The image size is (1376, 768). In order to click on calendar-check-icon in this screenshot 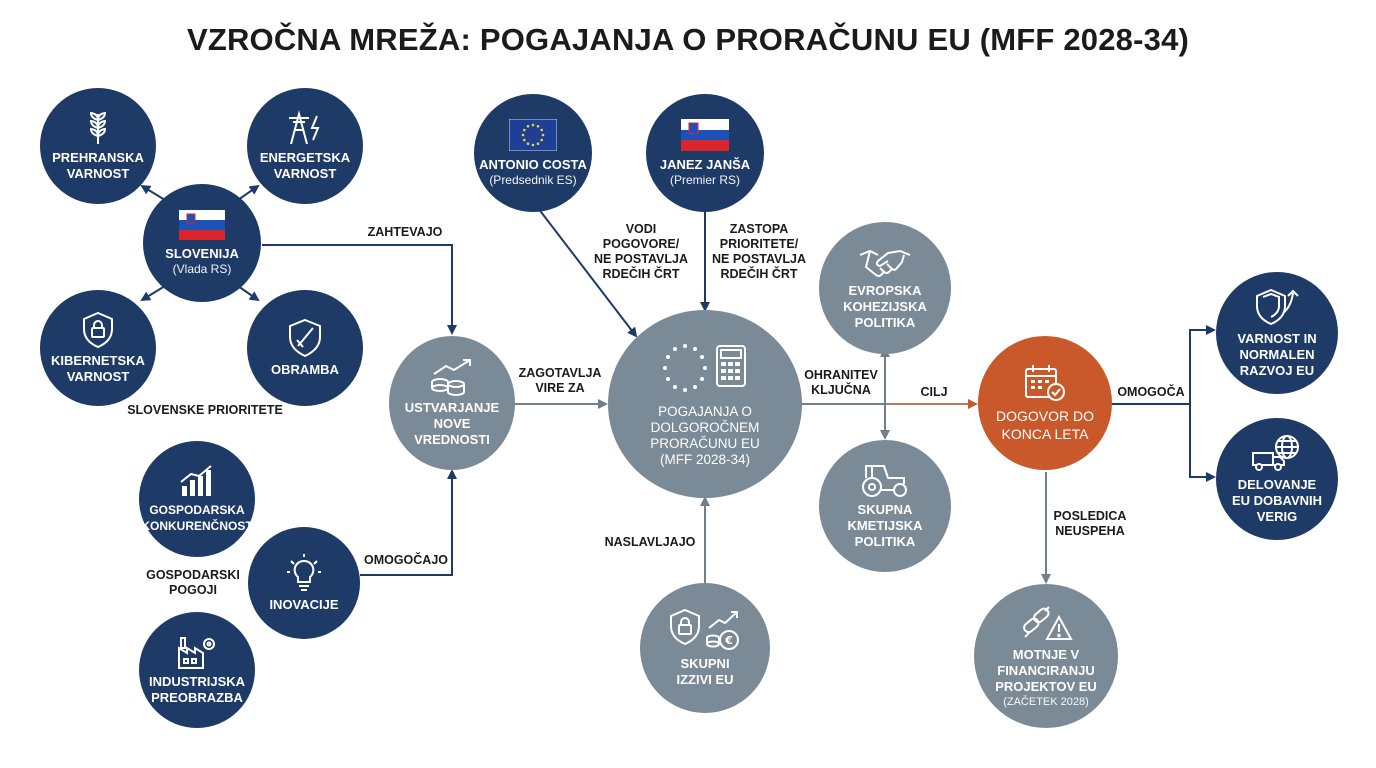, I will do `click(1045, 383)`.